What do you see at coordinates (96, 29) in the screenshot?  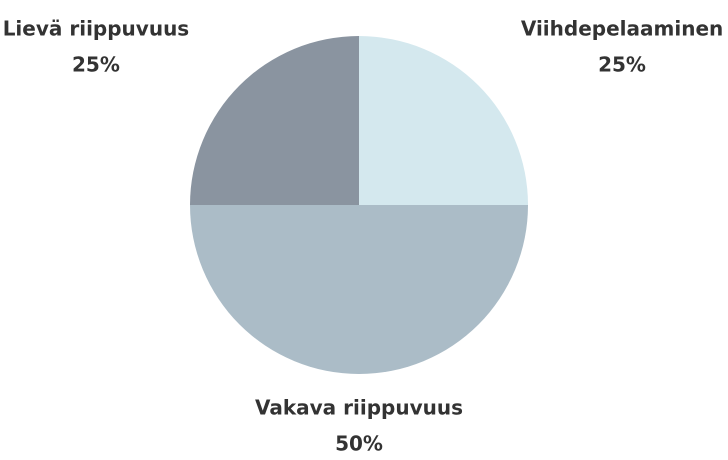 I see `slice-label: Lievä riippuvuus` at bounding box center [96, 29].